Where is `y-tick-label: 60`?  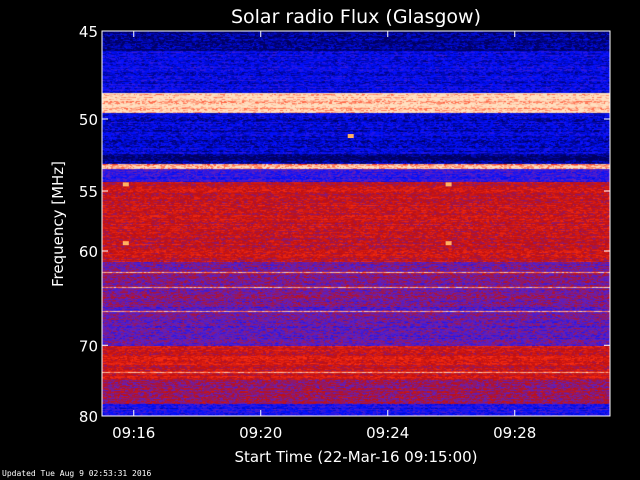 y-tick-label: 60 is located at coordinates (88, 252).